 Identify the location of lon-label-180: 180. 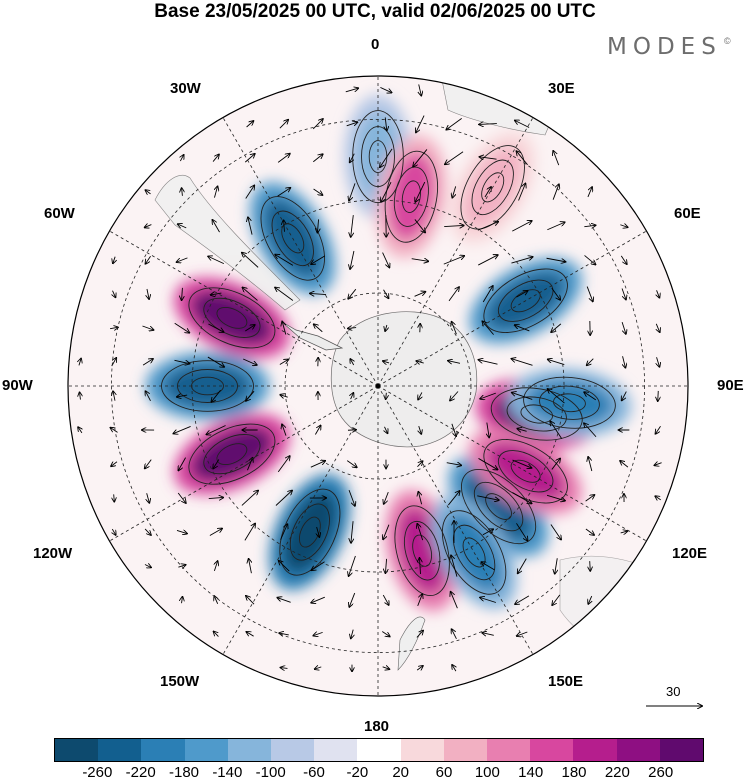
(377, 726).